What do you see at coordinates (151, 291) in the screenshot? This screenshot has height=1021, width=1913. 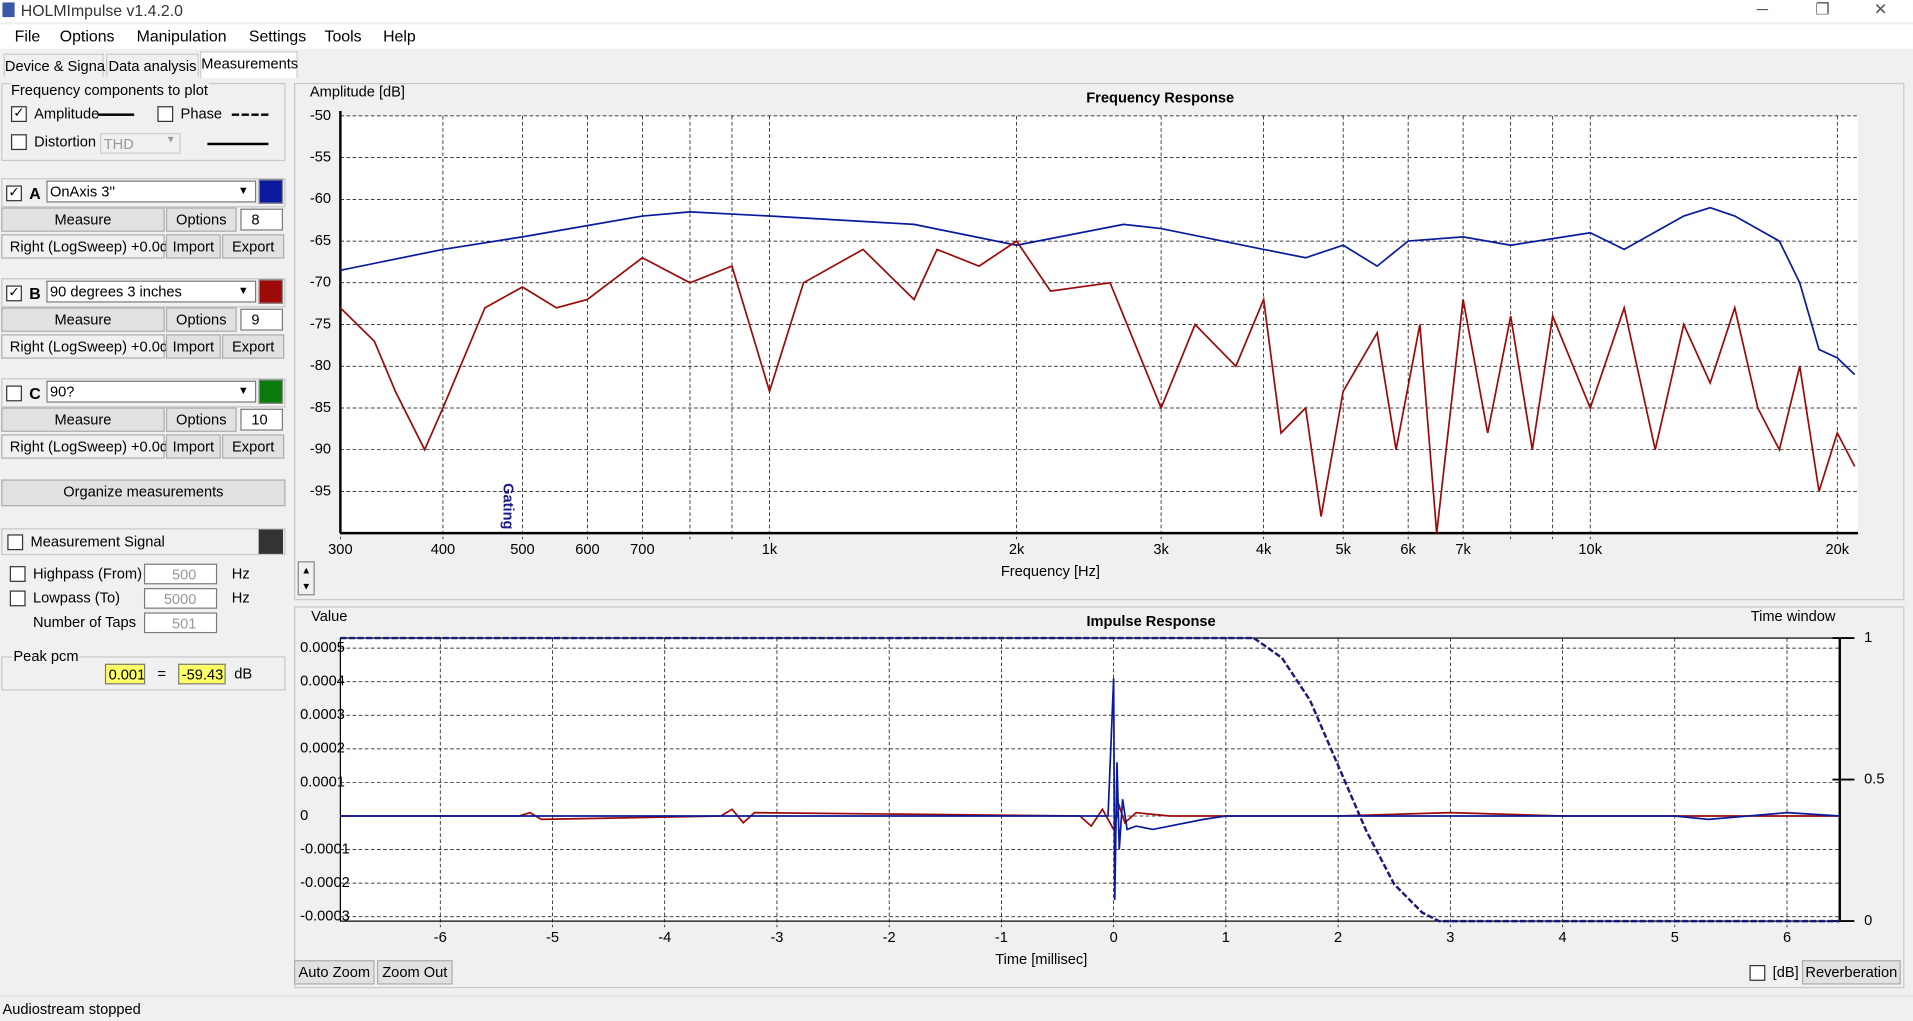 I see `channel-name-select: 90 degrees 3 inches` at bounding box center [151, 291].